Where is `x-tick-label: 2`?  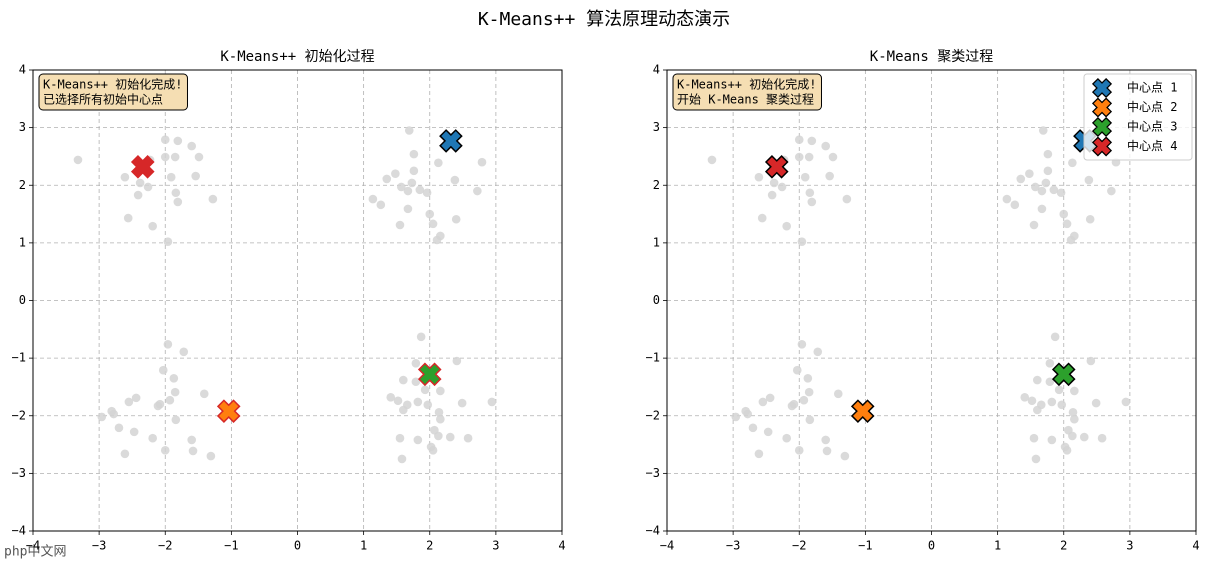
x-tick-label: 2 is located at coordinates (429, 546).